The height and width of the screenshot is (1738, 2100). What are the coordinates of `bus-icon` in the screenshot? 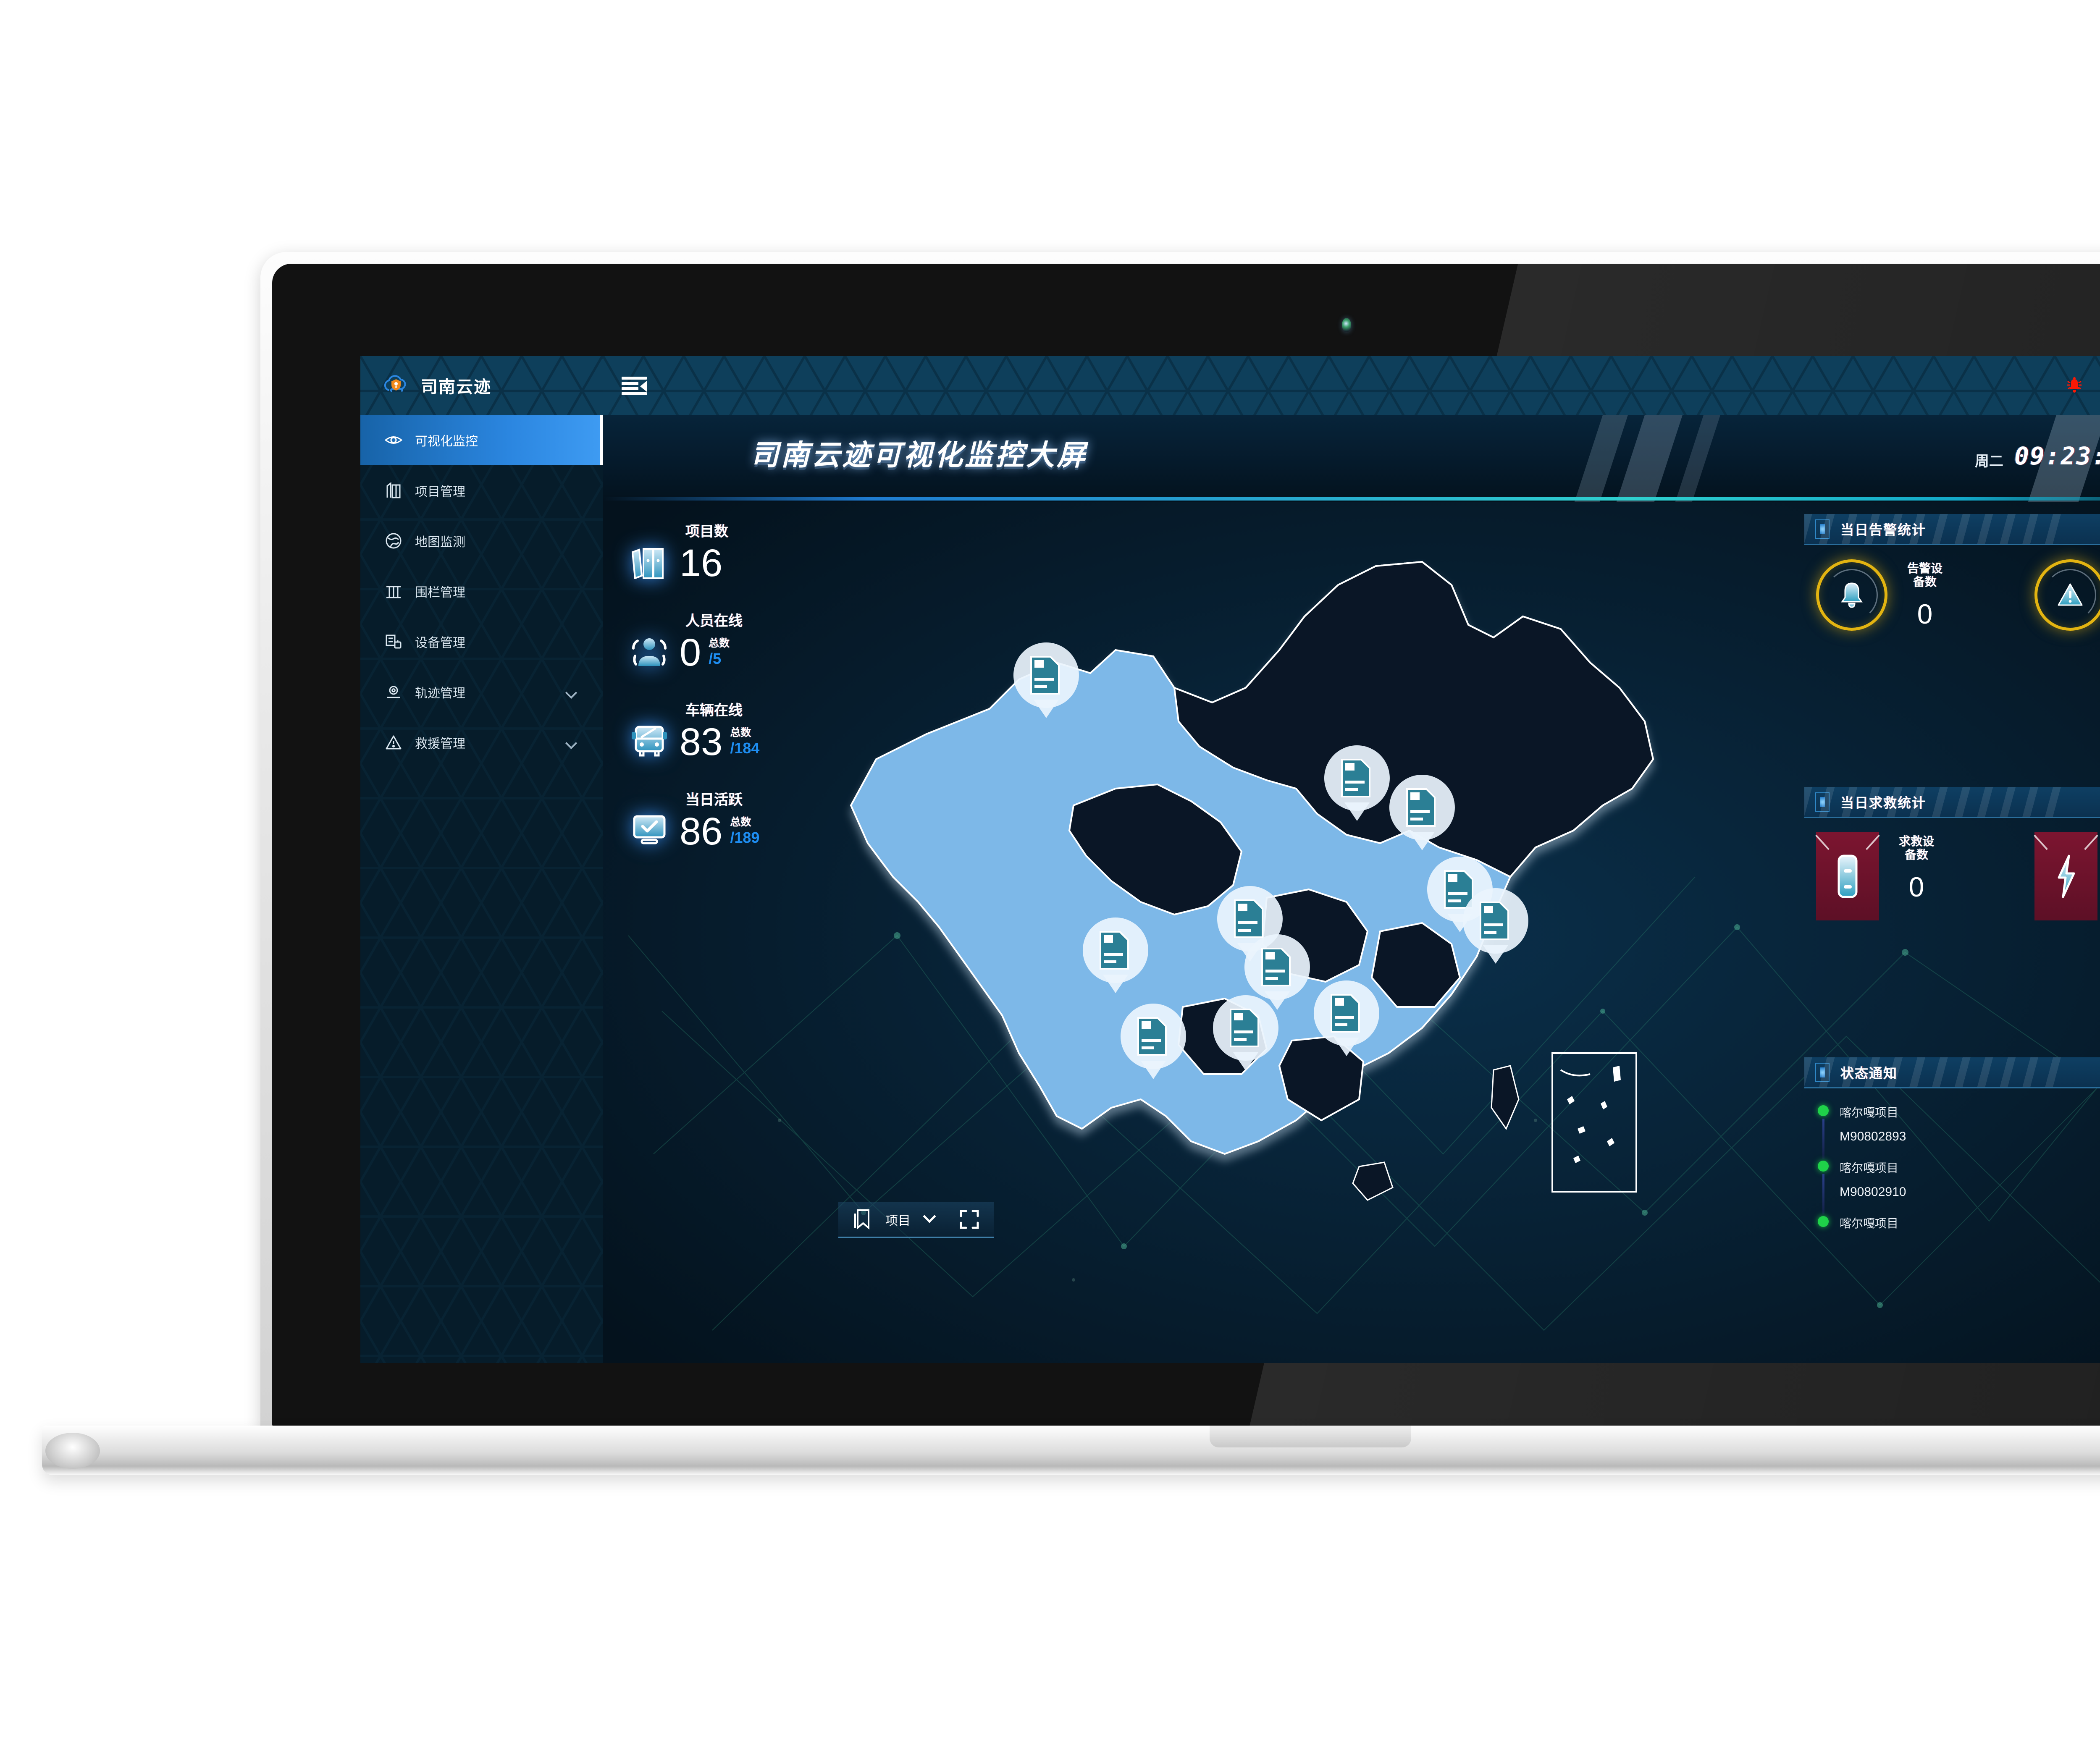 It's located at (649, 740).